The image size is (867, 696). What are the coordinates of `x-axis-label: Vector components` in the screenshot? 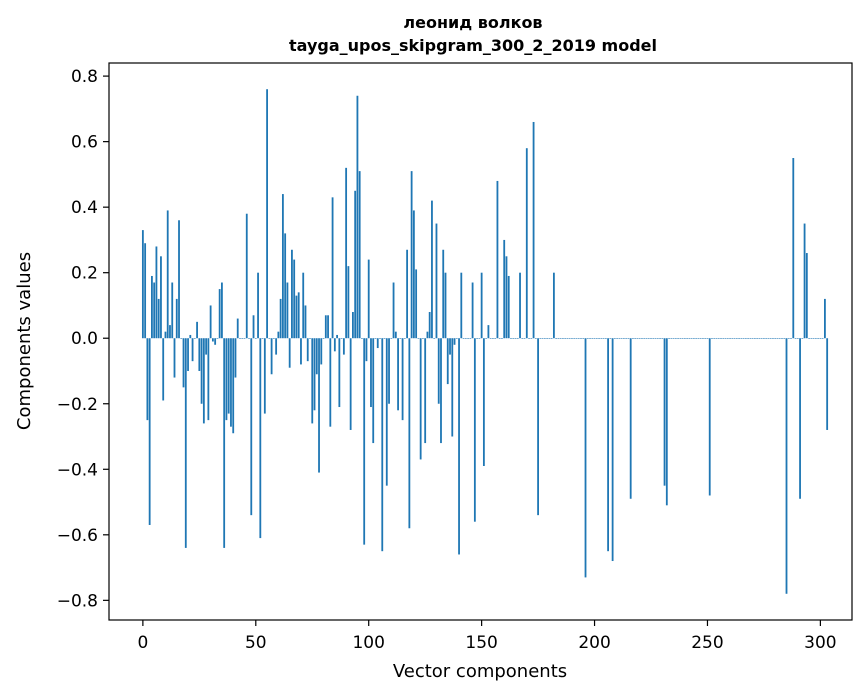 It's located at (480, 671).